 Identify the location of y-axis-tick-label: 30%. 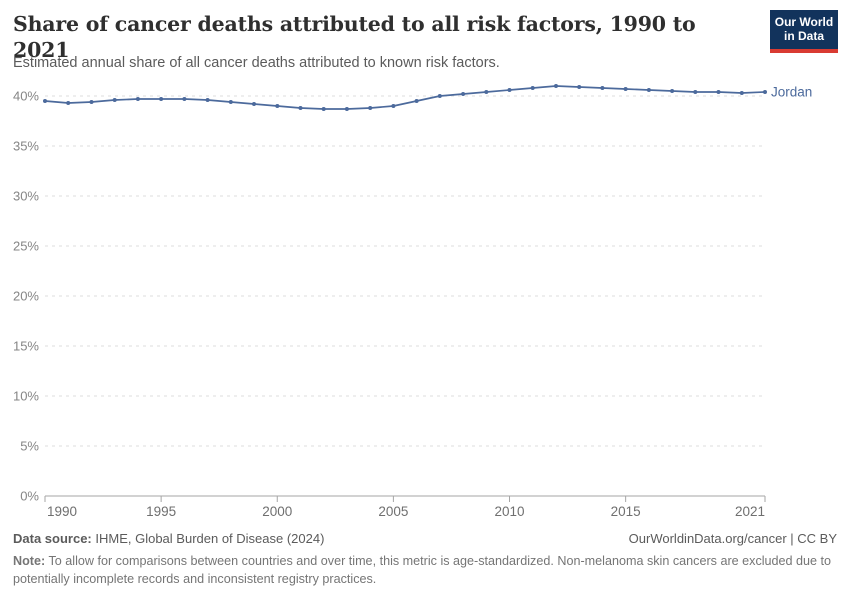
(26, 196).